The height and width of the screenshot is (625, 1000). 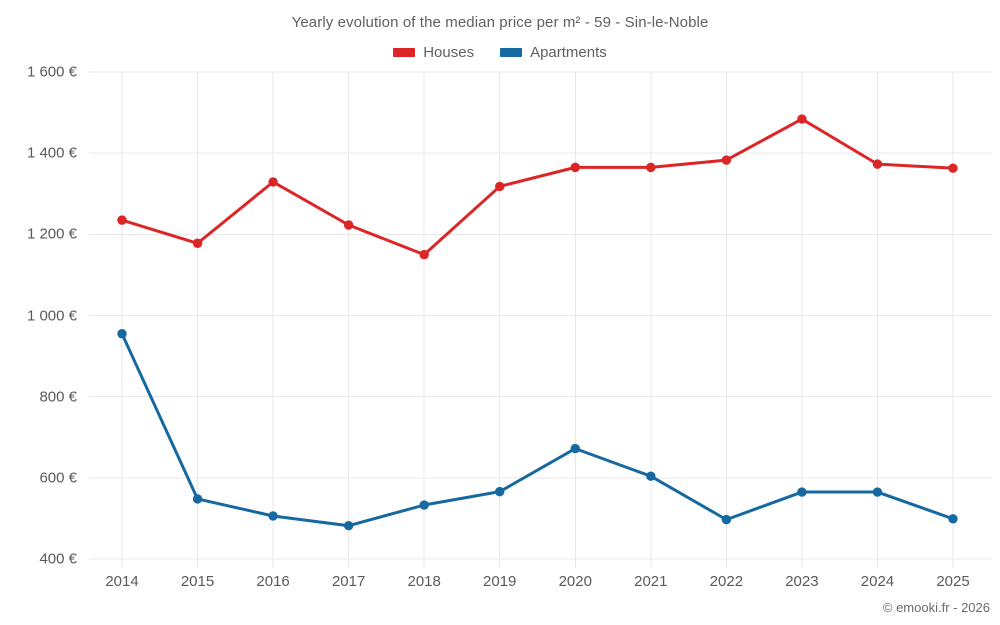 I want to click on x-axis-tick-label: 2018, so click(x=424, y=581).